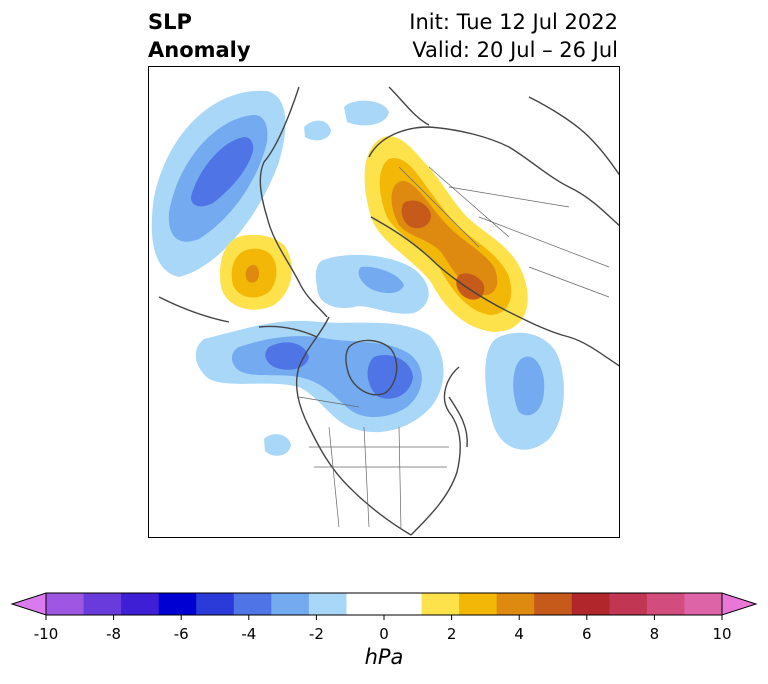 This screenshot has height=684, width=768. I want to click on negative-anomaly-atlantic-core, so click(529, 386).